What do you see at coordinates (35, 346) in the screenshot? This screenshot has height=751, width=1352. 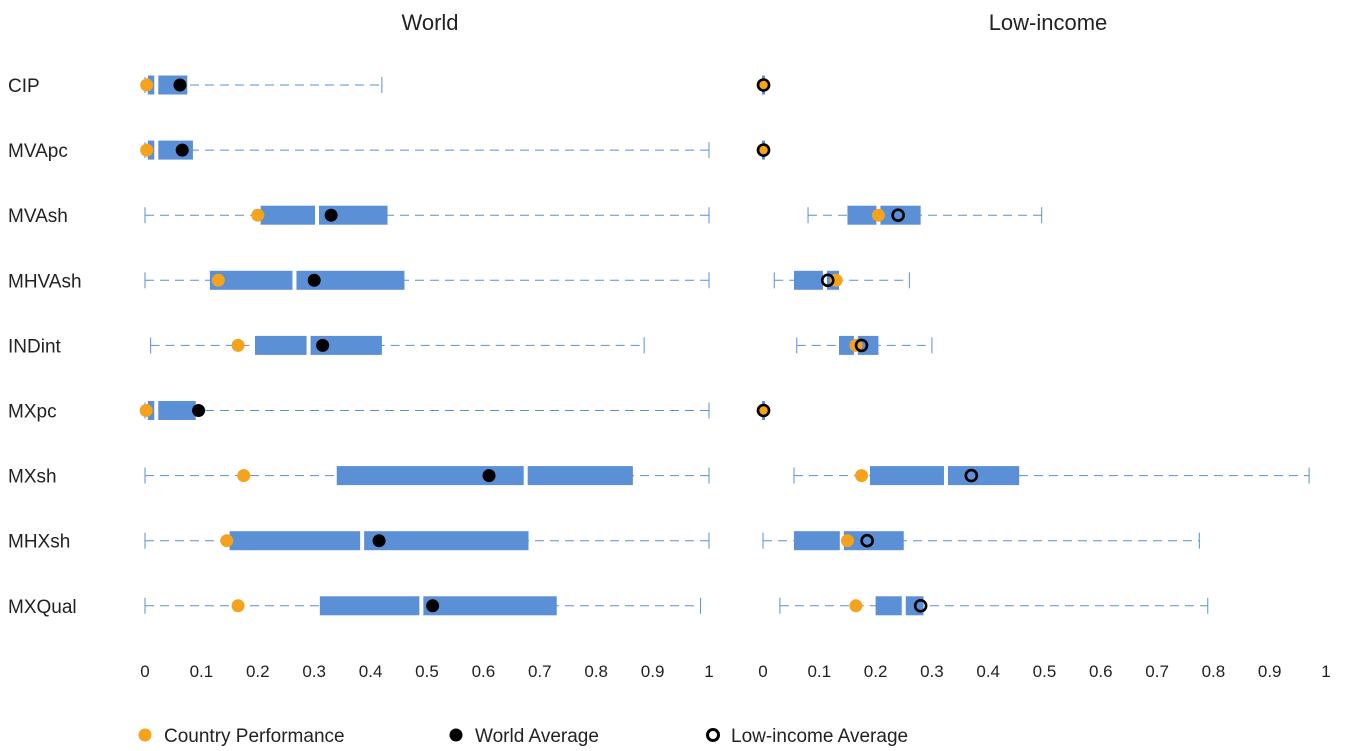 I see `row-label-indint: INDint` at bounding box center [35, 346].